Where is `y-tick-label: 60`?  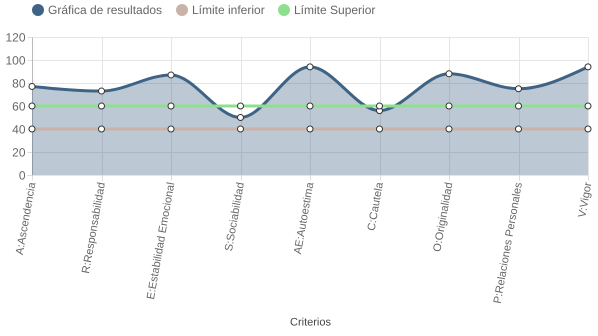 y-tick-label: 60 is located at coordinates (19, 107).